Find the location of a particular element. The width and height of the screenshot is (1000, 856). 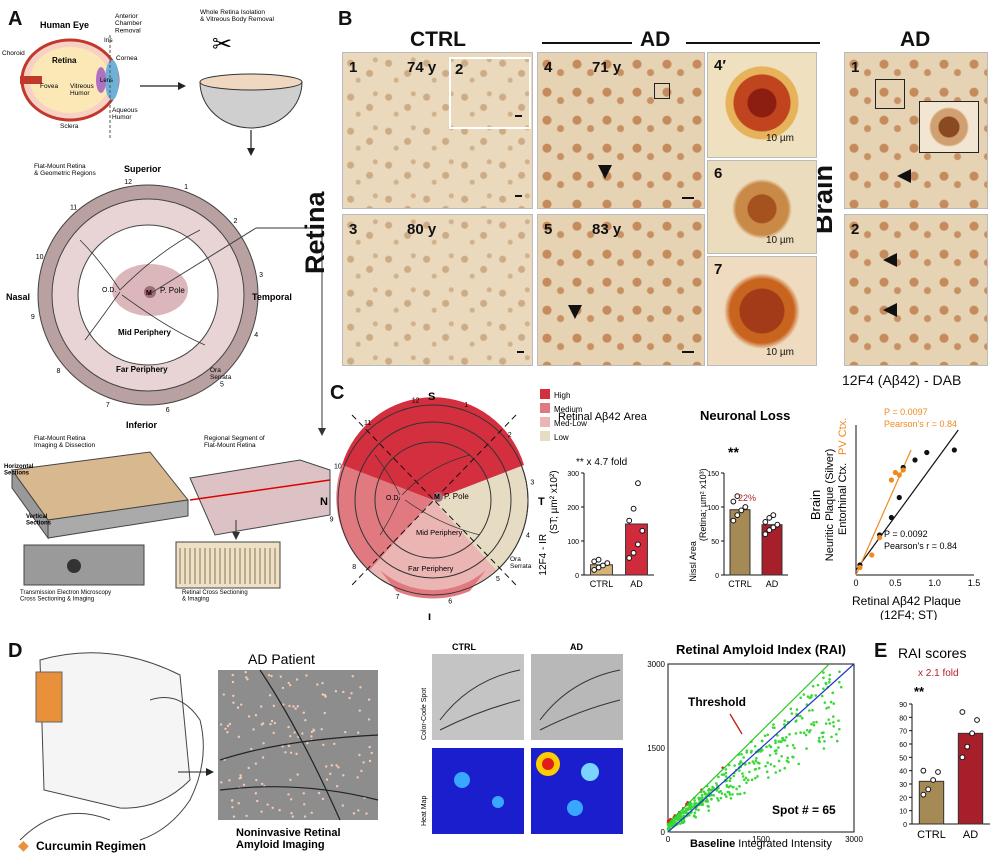

c-ora: Ora Serrata is located at coordinates (521, 563).